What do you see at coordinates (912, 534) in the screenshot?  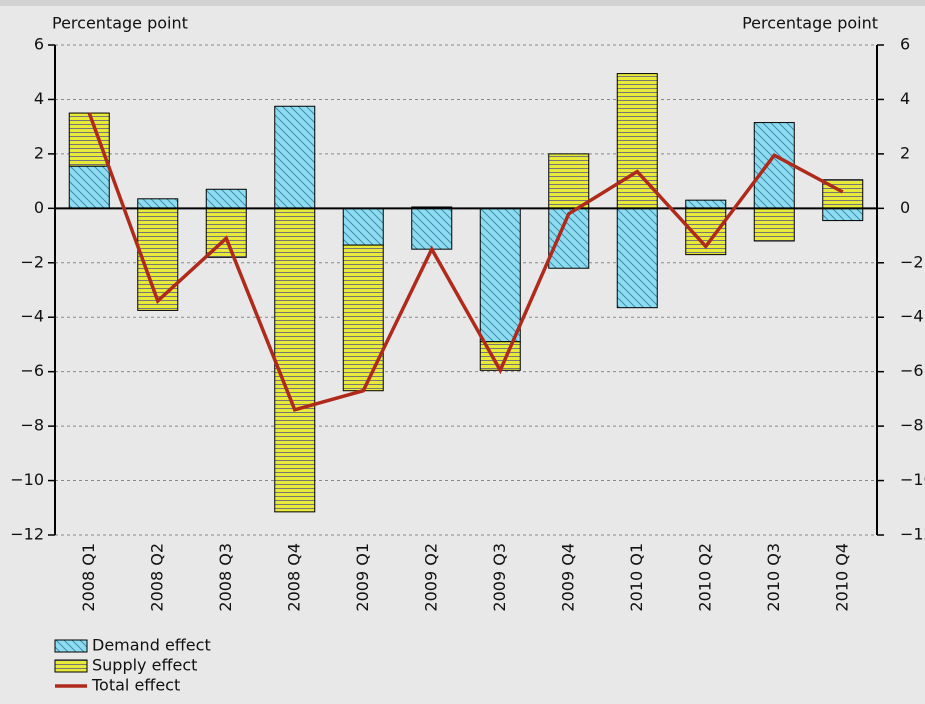 I see `y2-tick-label: −12` at bounding box center [912, 534].